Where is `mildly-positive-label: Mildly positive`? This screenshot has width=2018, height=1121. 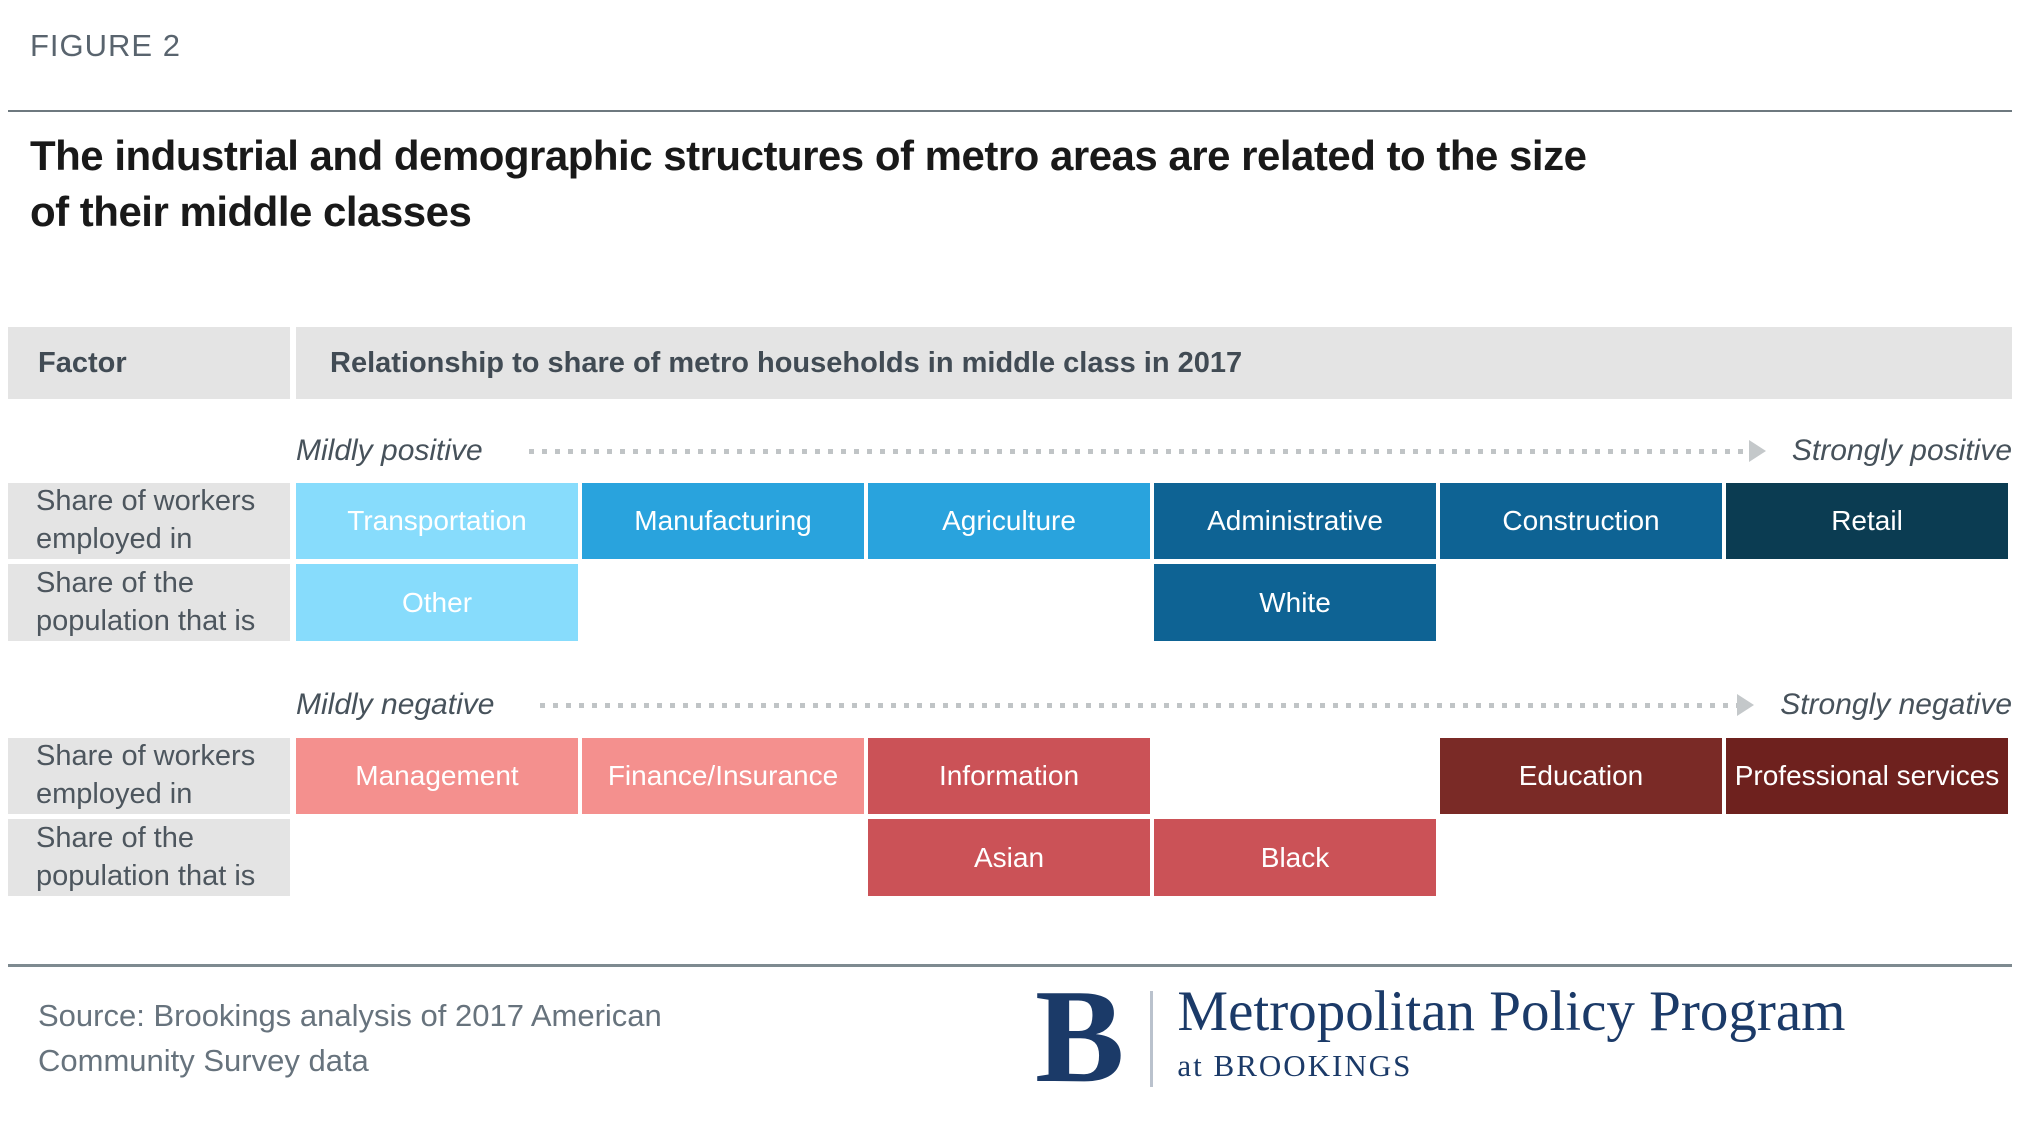 mildly-positive-label: Mildly positive is located at coordinates (389, 450).